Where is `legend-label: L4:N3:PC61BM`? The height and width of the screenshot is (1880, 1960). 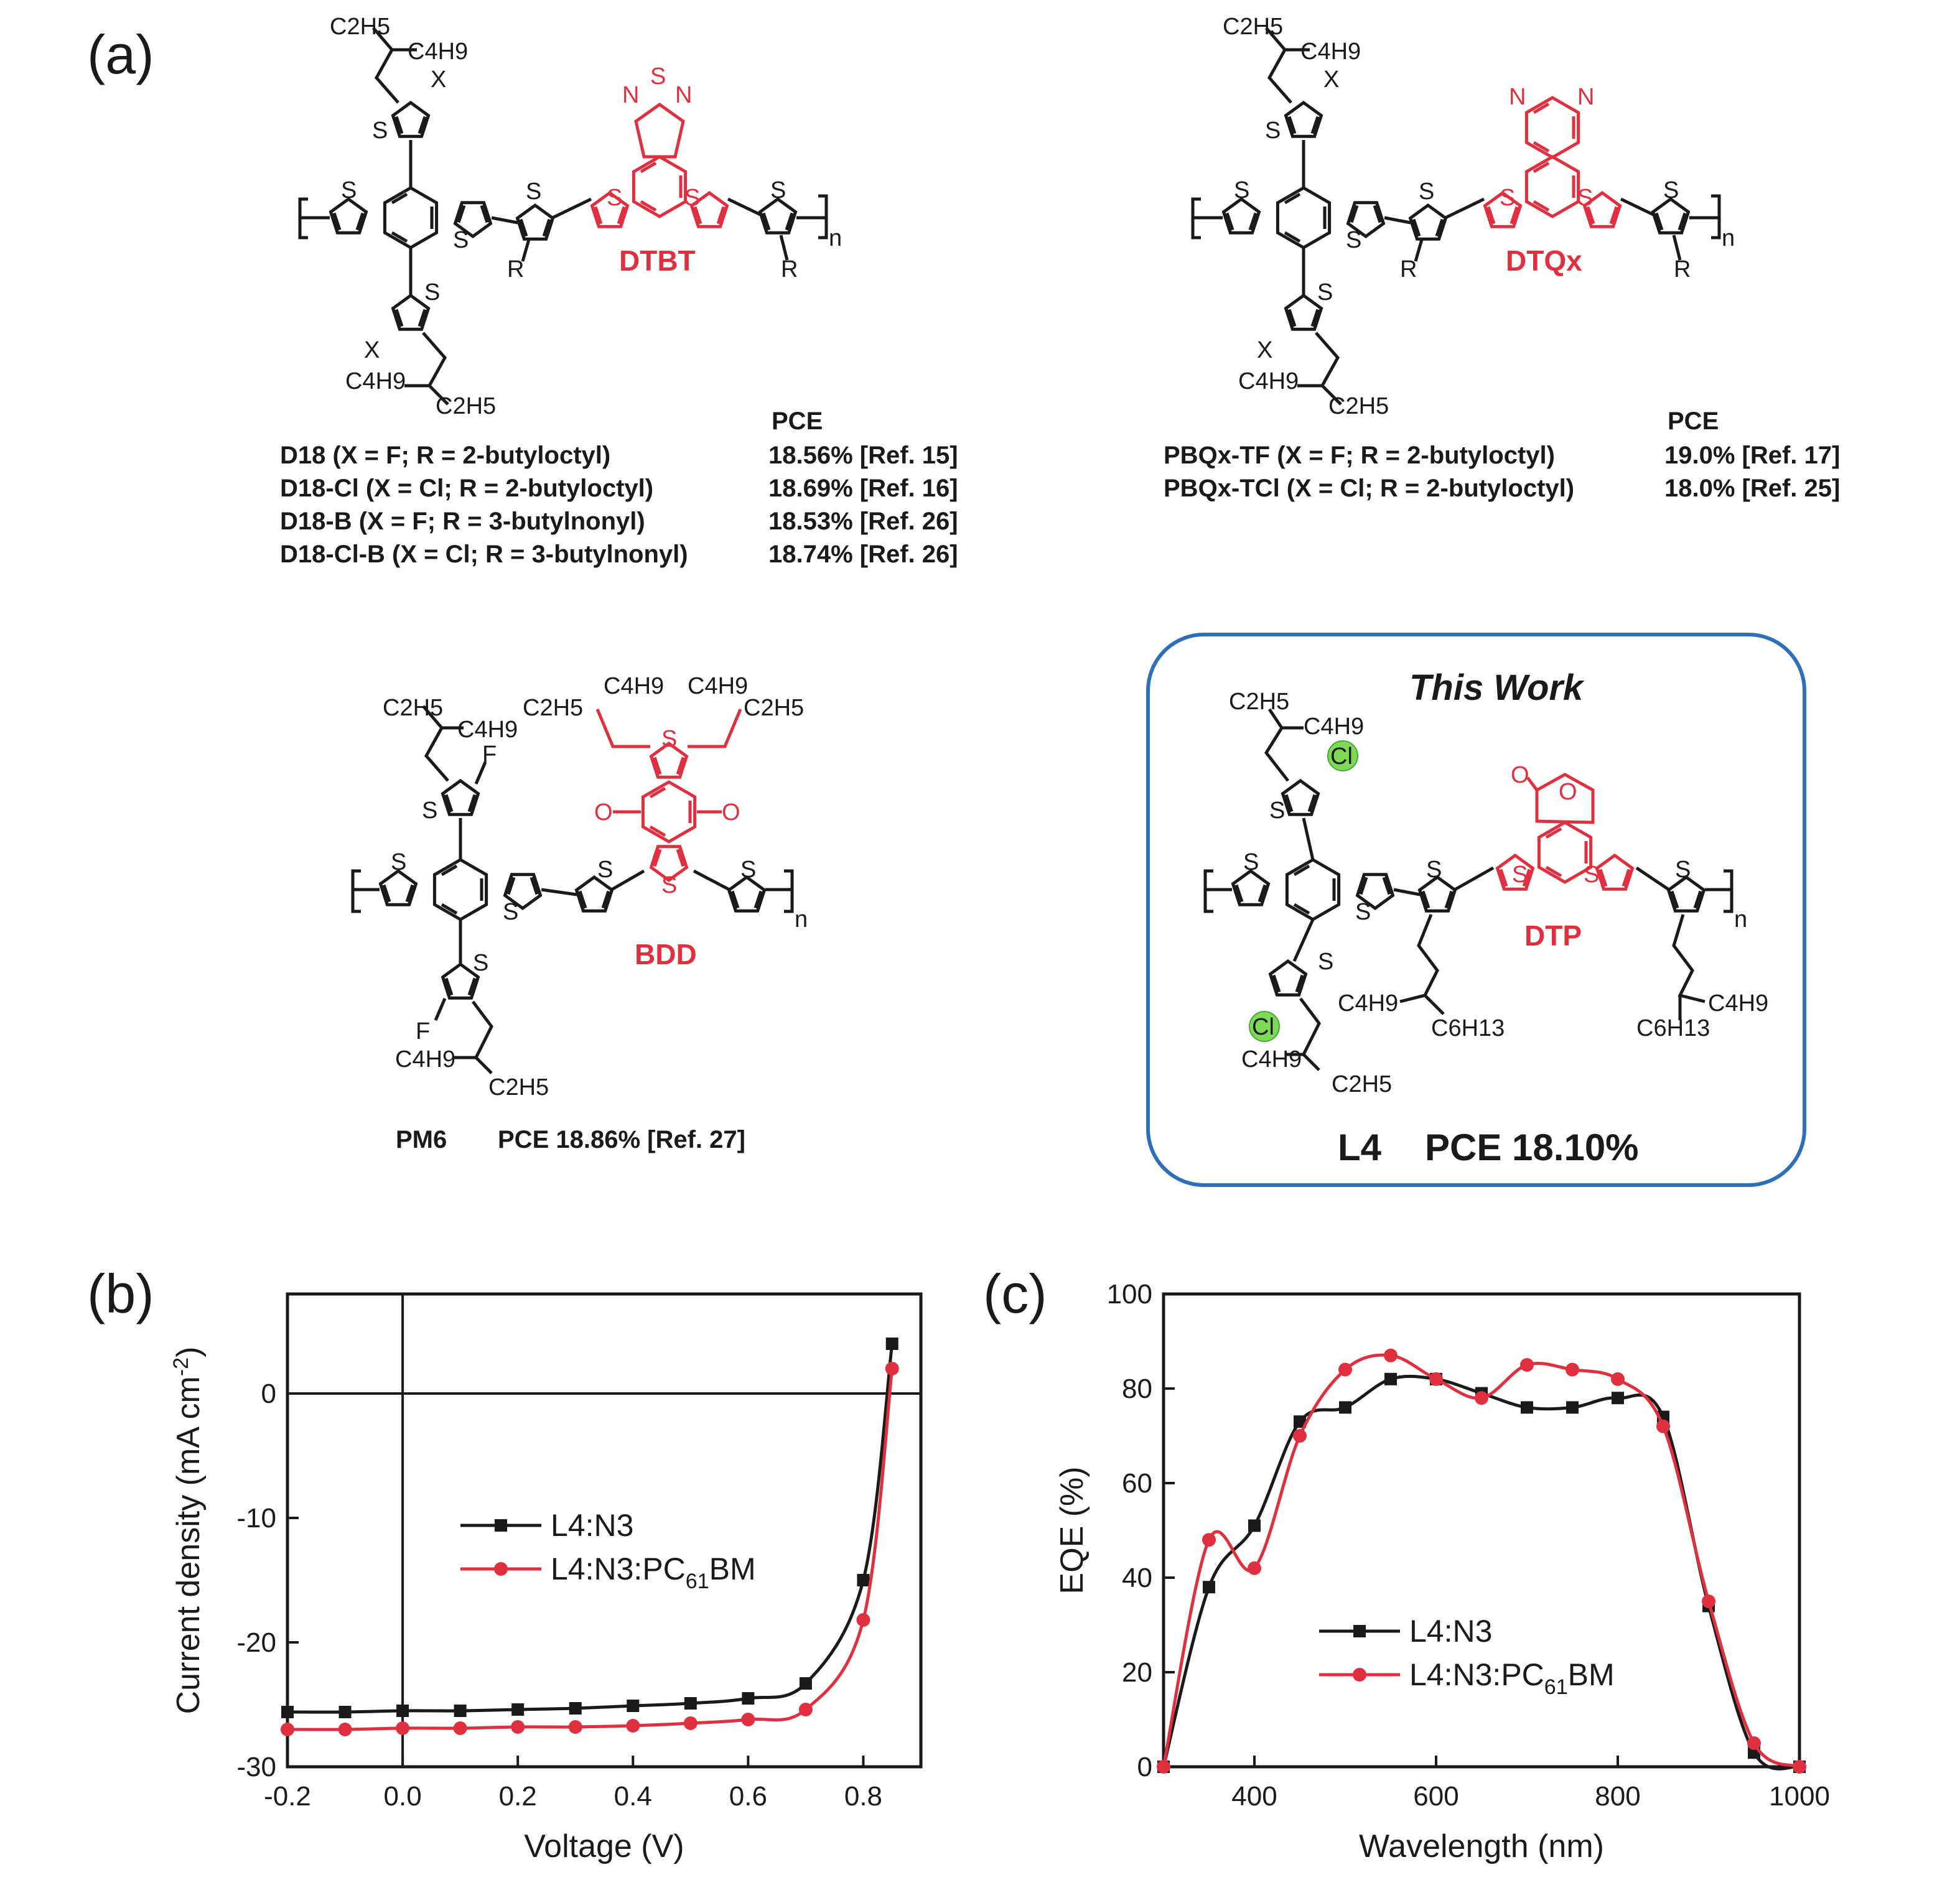
legend-label: L4:N3:PC61BM is located at coordinates (653, 1572).